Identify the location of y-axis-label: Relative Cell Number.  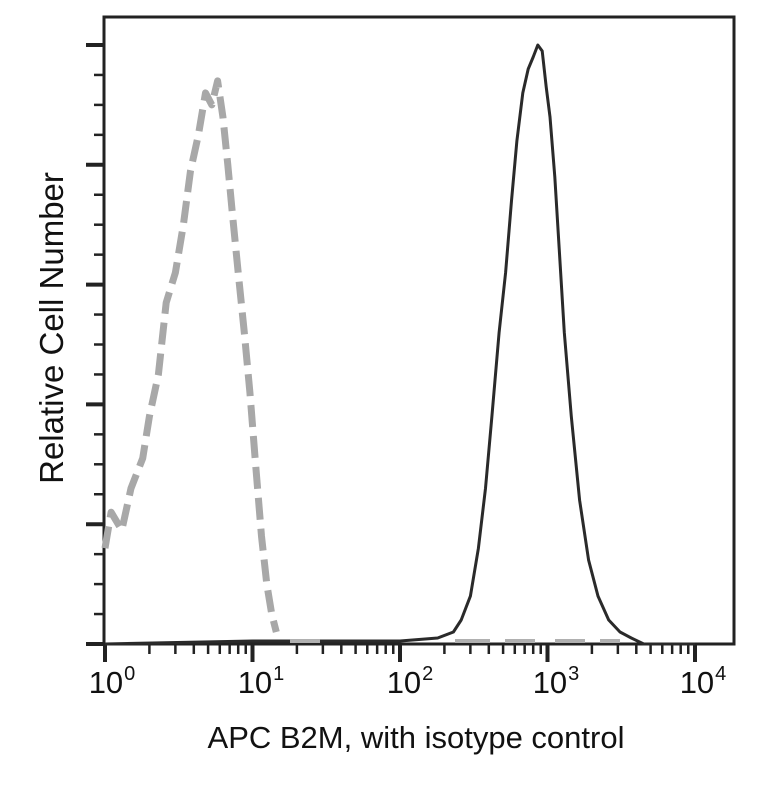
(51, 328).